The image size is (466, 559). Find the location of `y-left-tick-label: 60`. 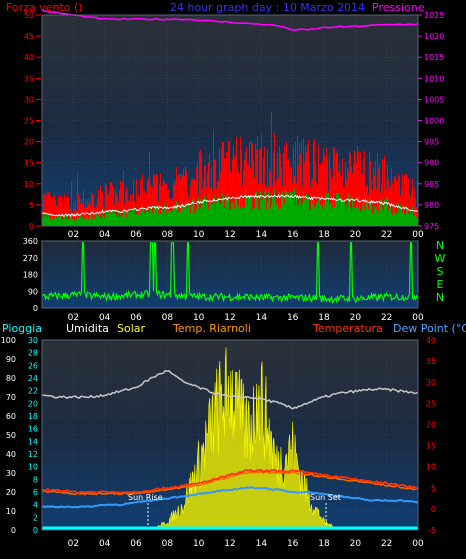

y-left-tick-label: 60 is located at coordinates (11, 416).